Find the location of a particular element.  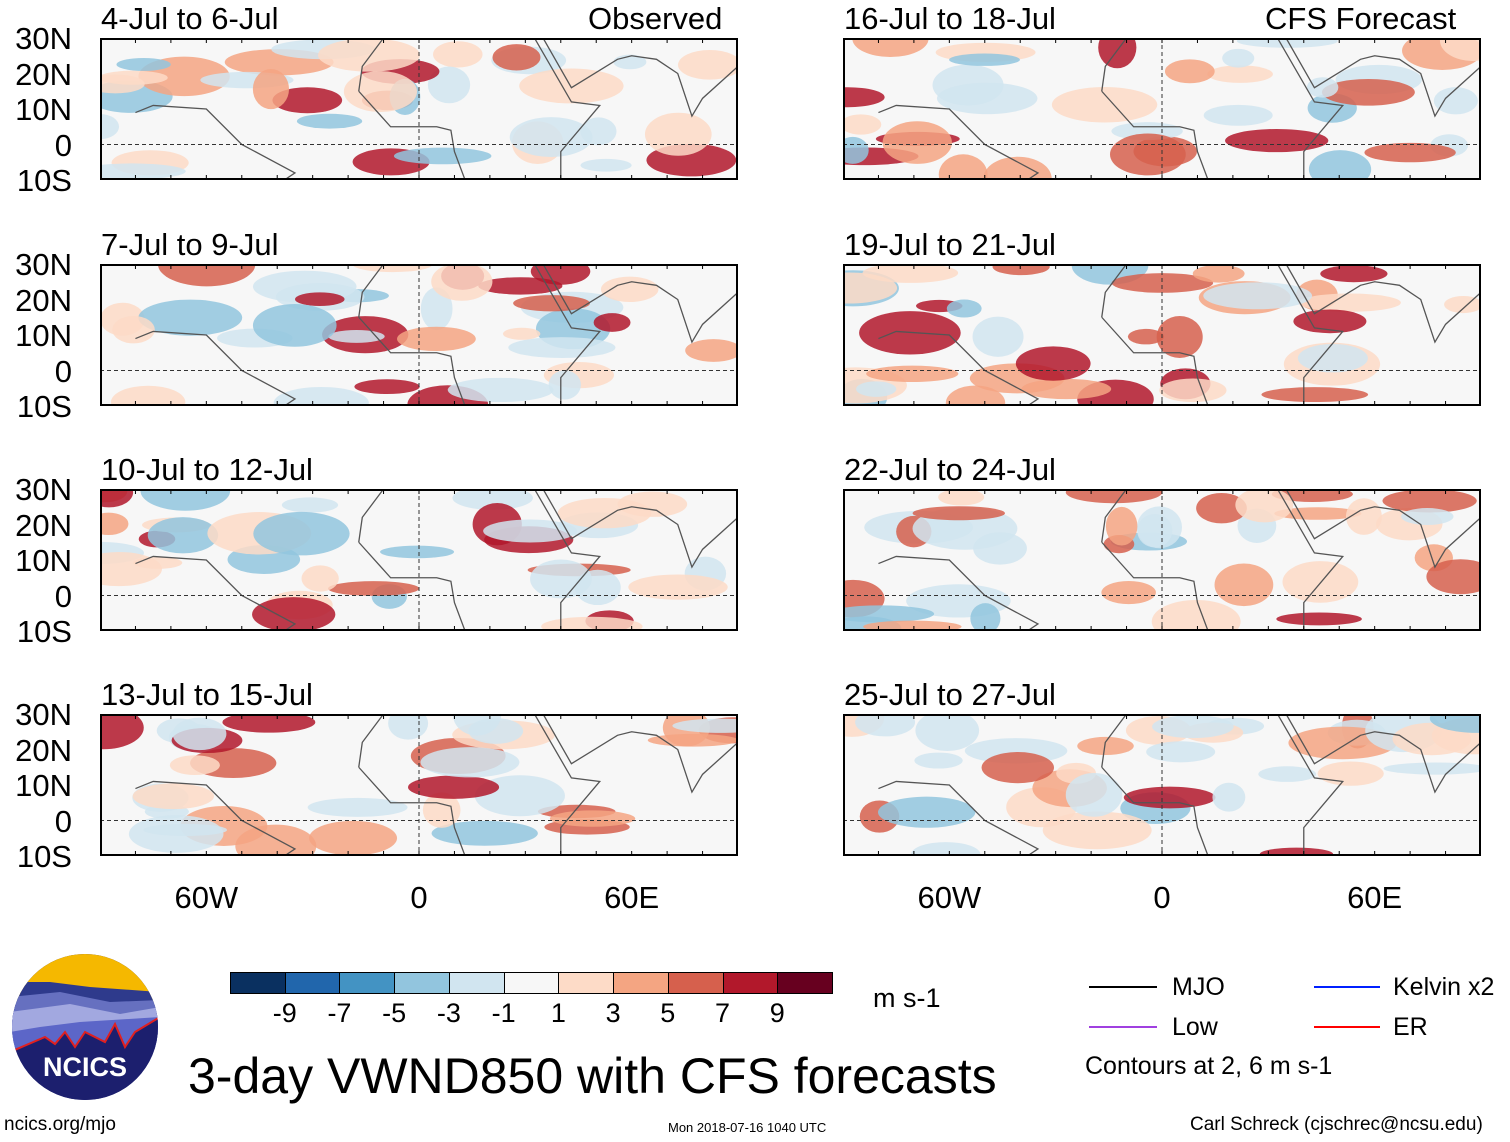

colorbar-label: 7 is located at coordinates (723, 1013).